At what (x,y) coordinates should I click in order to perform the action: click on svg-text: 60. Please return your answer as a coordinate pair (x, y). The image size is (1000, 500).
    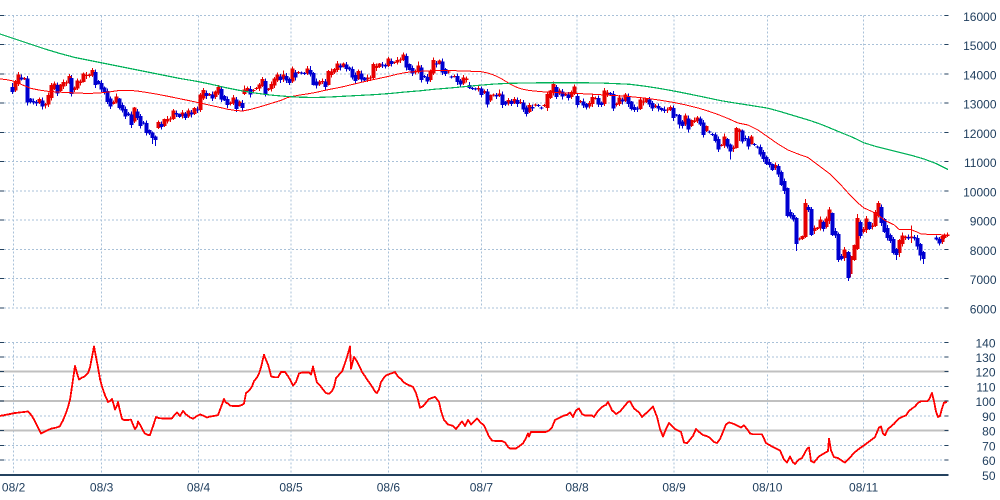
    Looking at the image, I should click on (989, 461).